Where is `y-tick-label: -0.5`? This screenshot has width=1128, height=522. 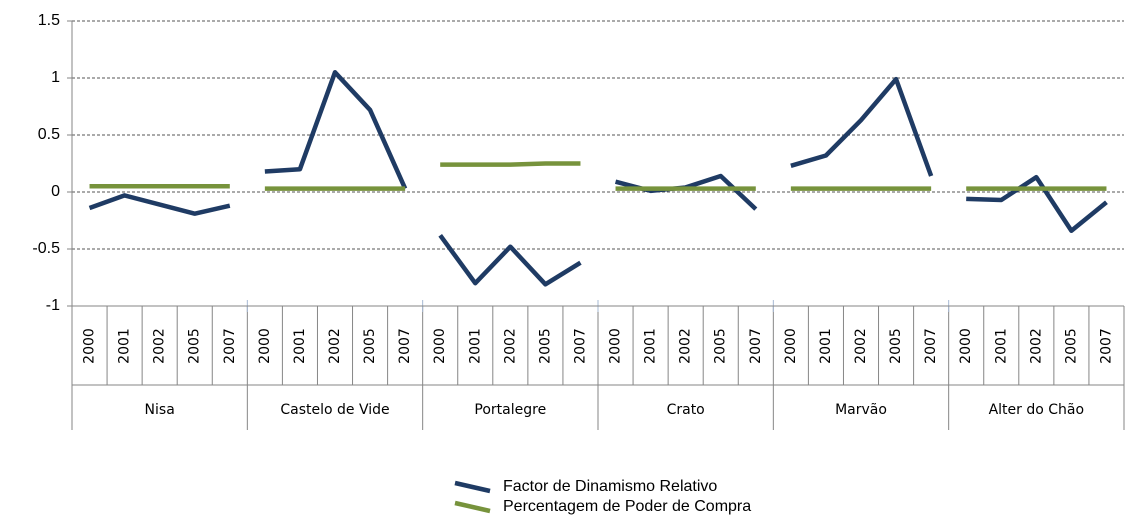 y-tick-label: -0.5 is located at coordinates (46, 248).